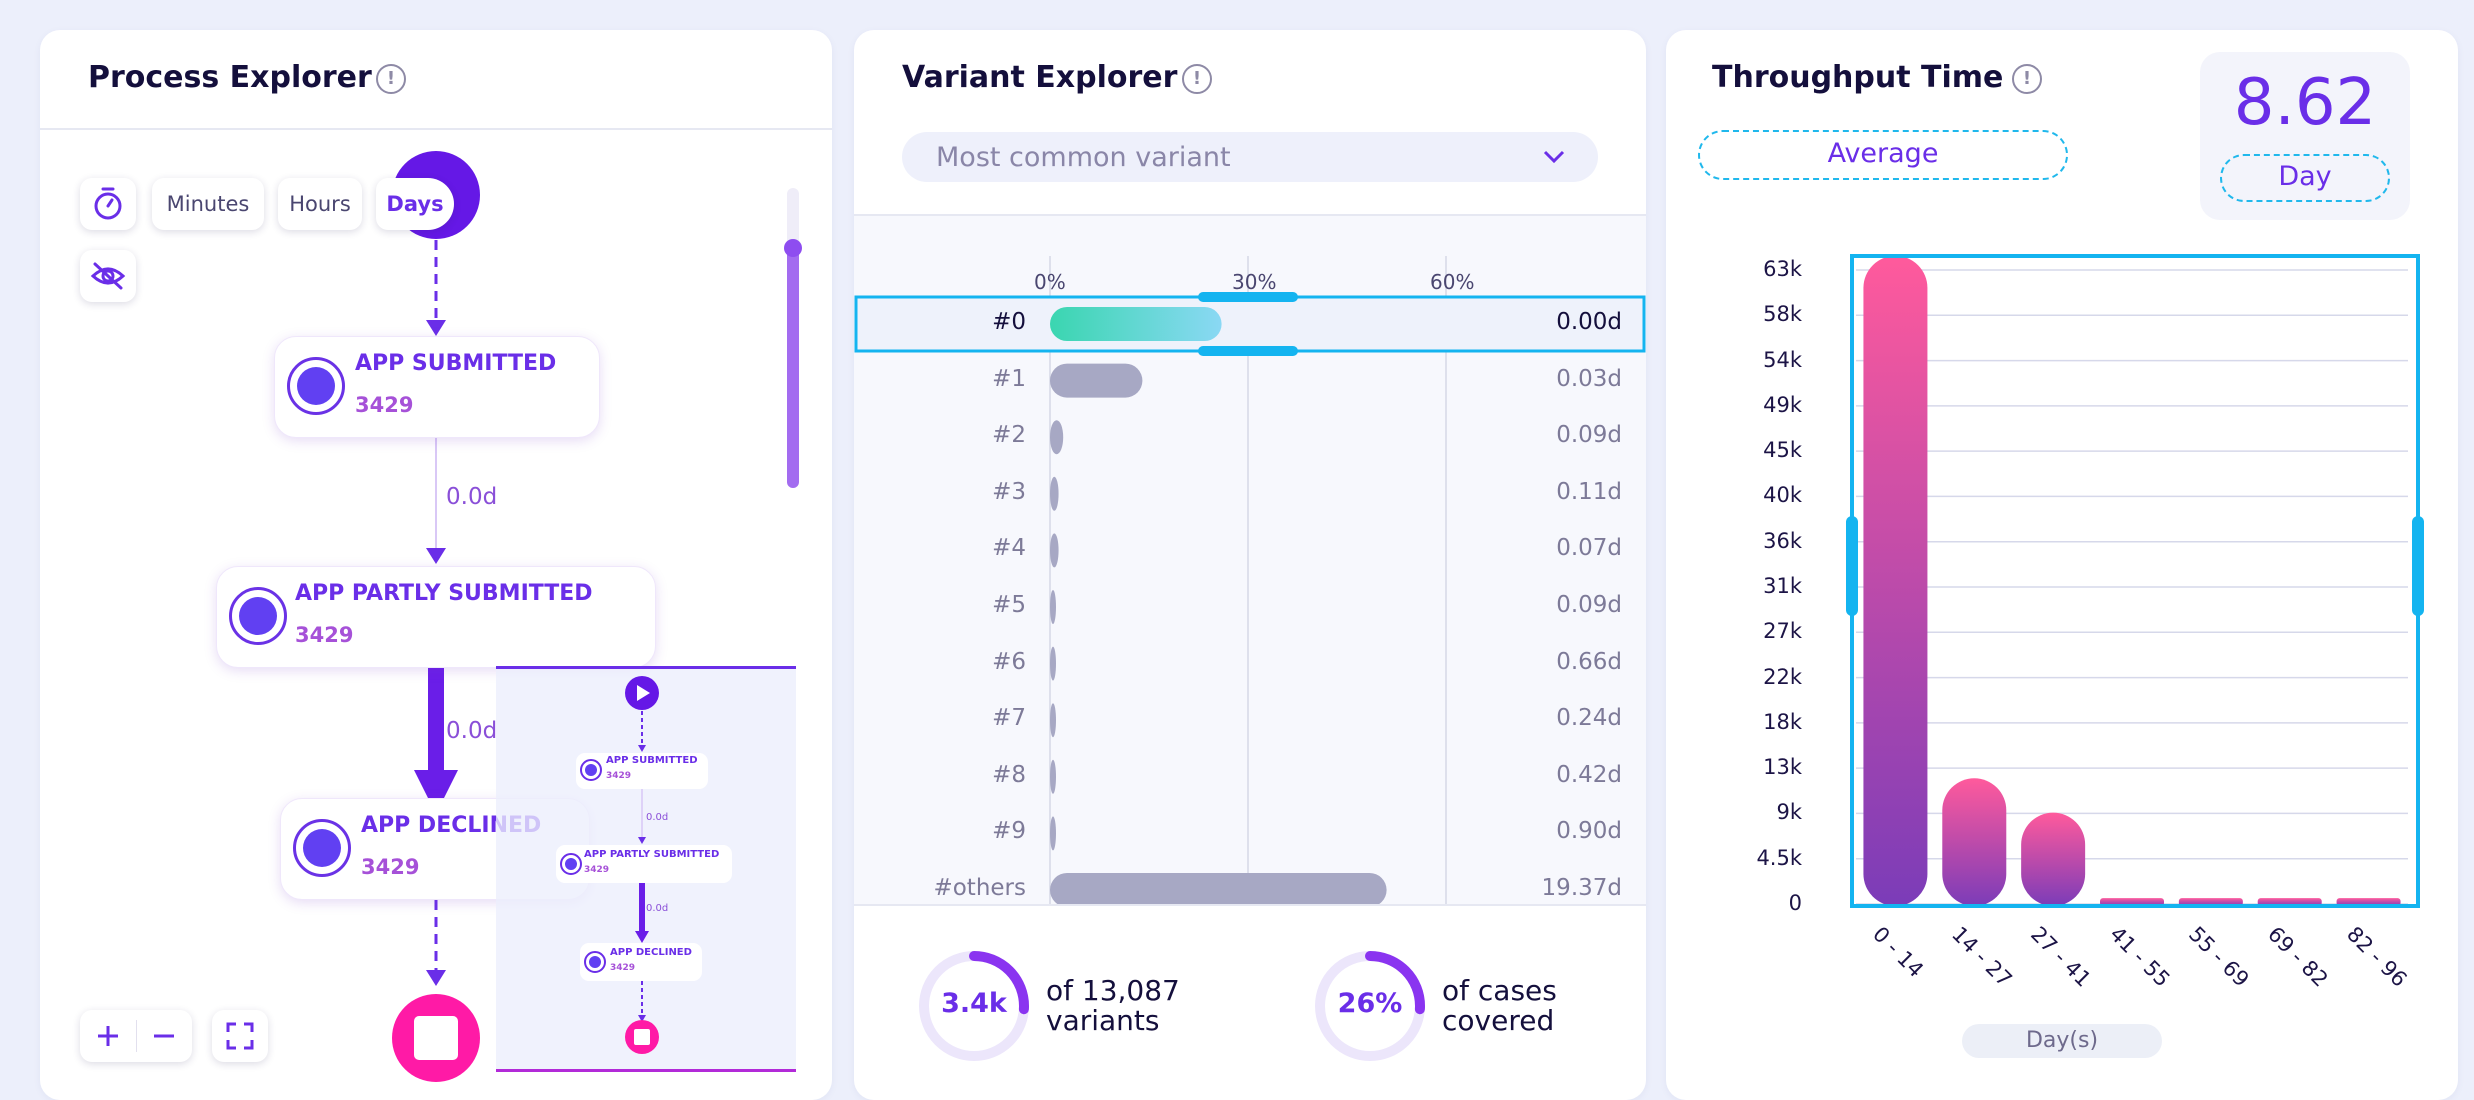 Image resolution: width=2474 pixels, height=1100 pixels. Describe the element at coordinates (1782, 540) in the screenshot. I see `y-tick-label: 36k` at that location.